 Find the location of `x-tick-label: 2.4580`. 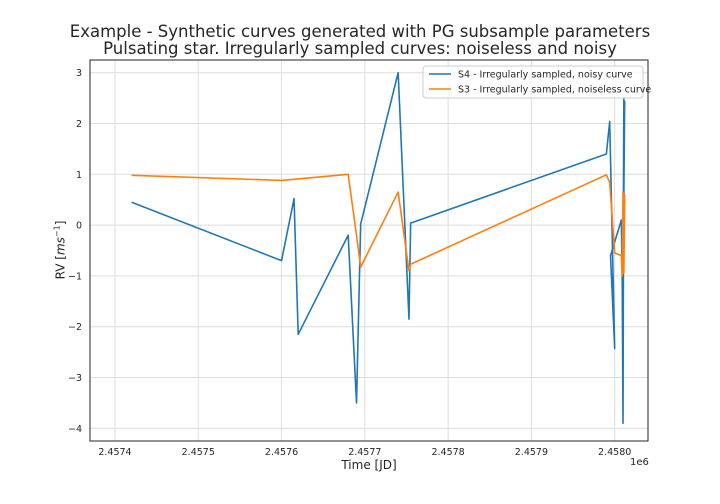

x-tick-label: 2.4580 is located at coordinates (614, 452).